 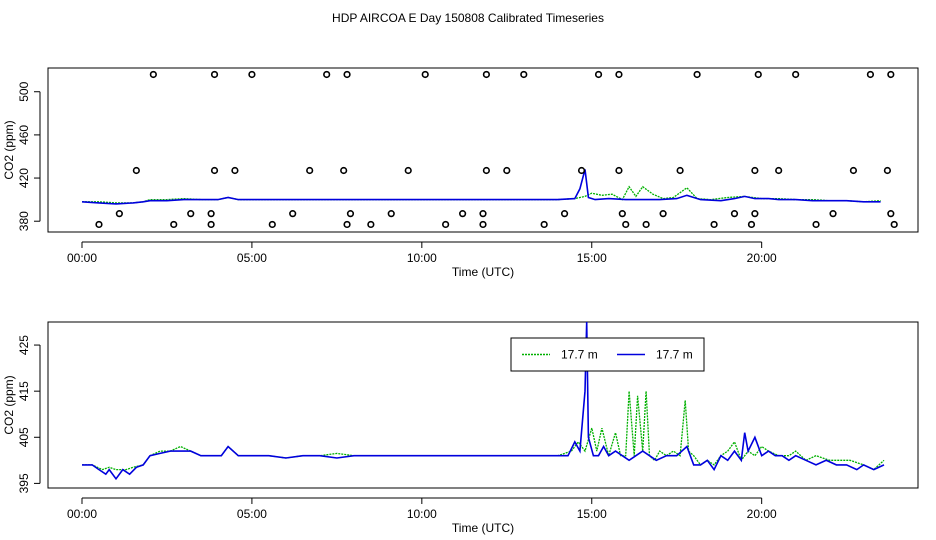 What do you see at coordinates (24, 345) in the screenshot?
I see `y-tick-label: 425` at bounding box center [24, 345].